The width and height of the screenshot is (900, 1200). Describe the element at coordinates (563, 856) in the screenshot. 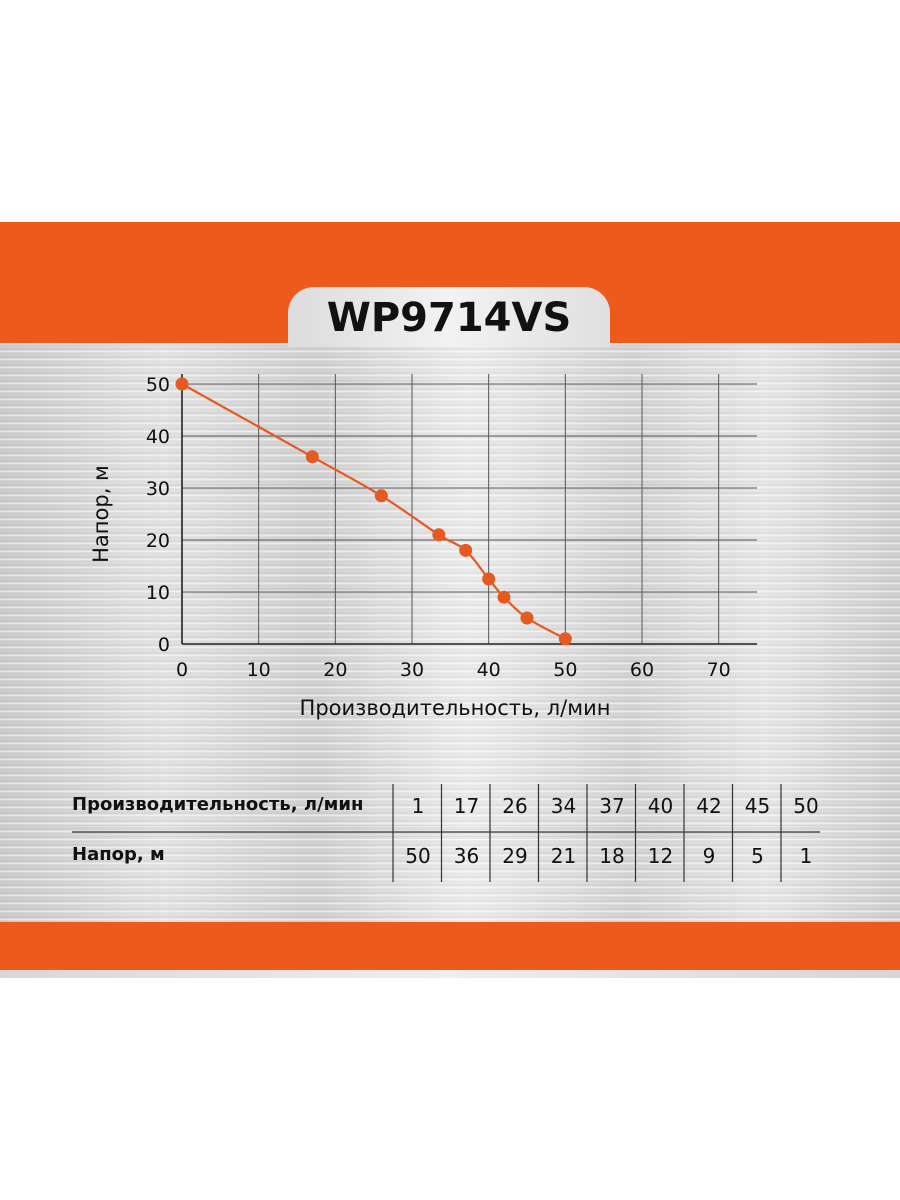

I see `table-cell: 21` at that location.